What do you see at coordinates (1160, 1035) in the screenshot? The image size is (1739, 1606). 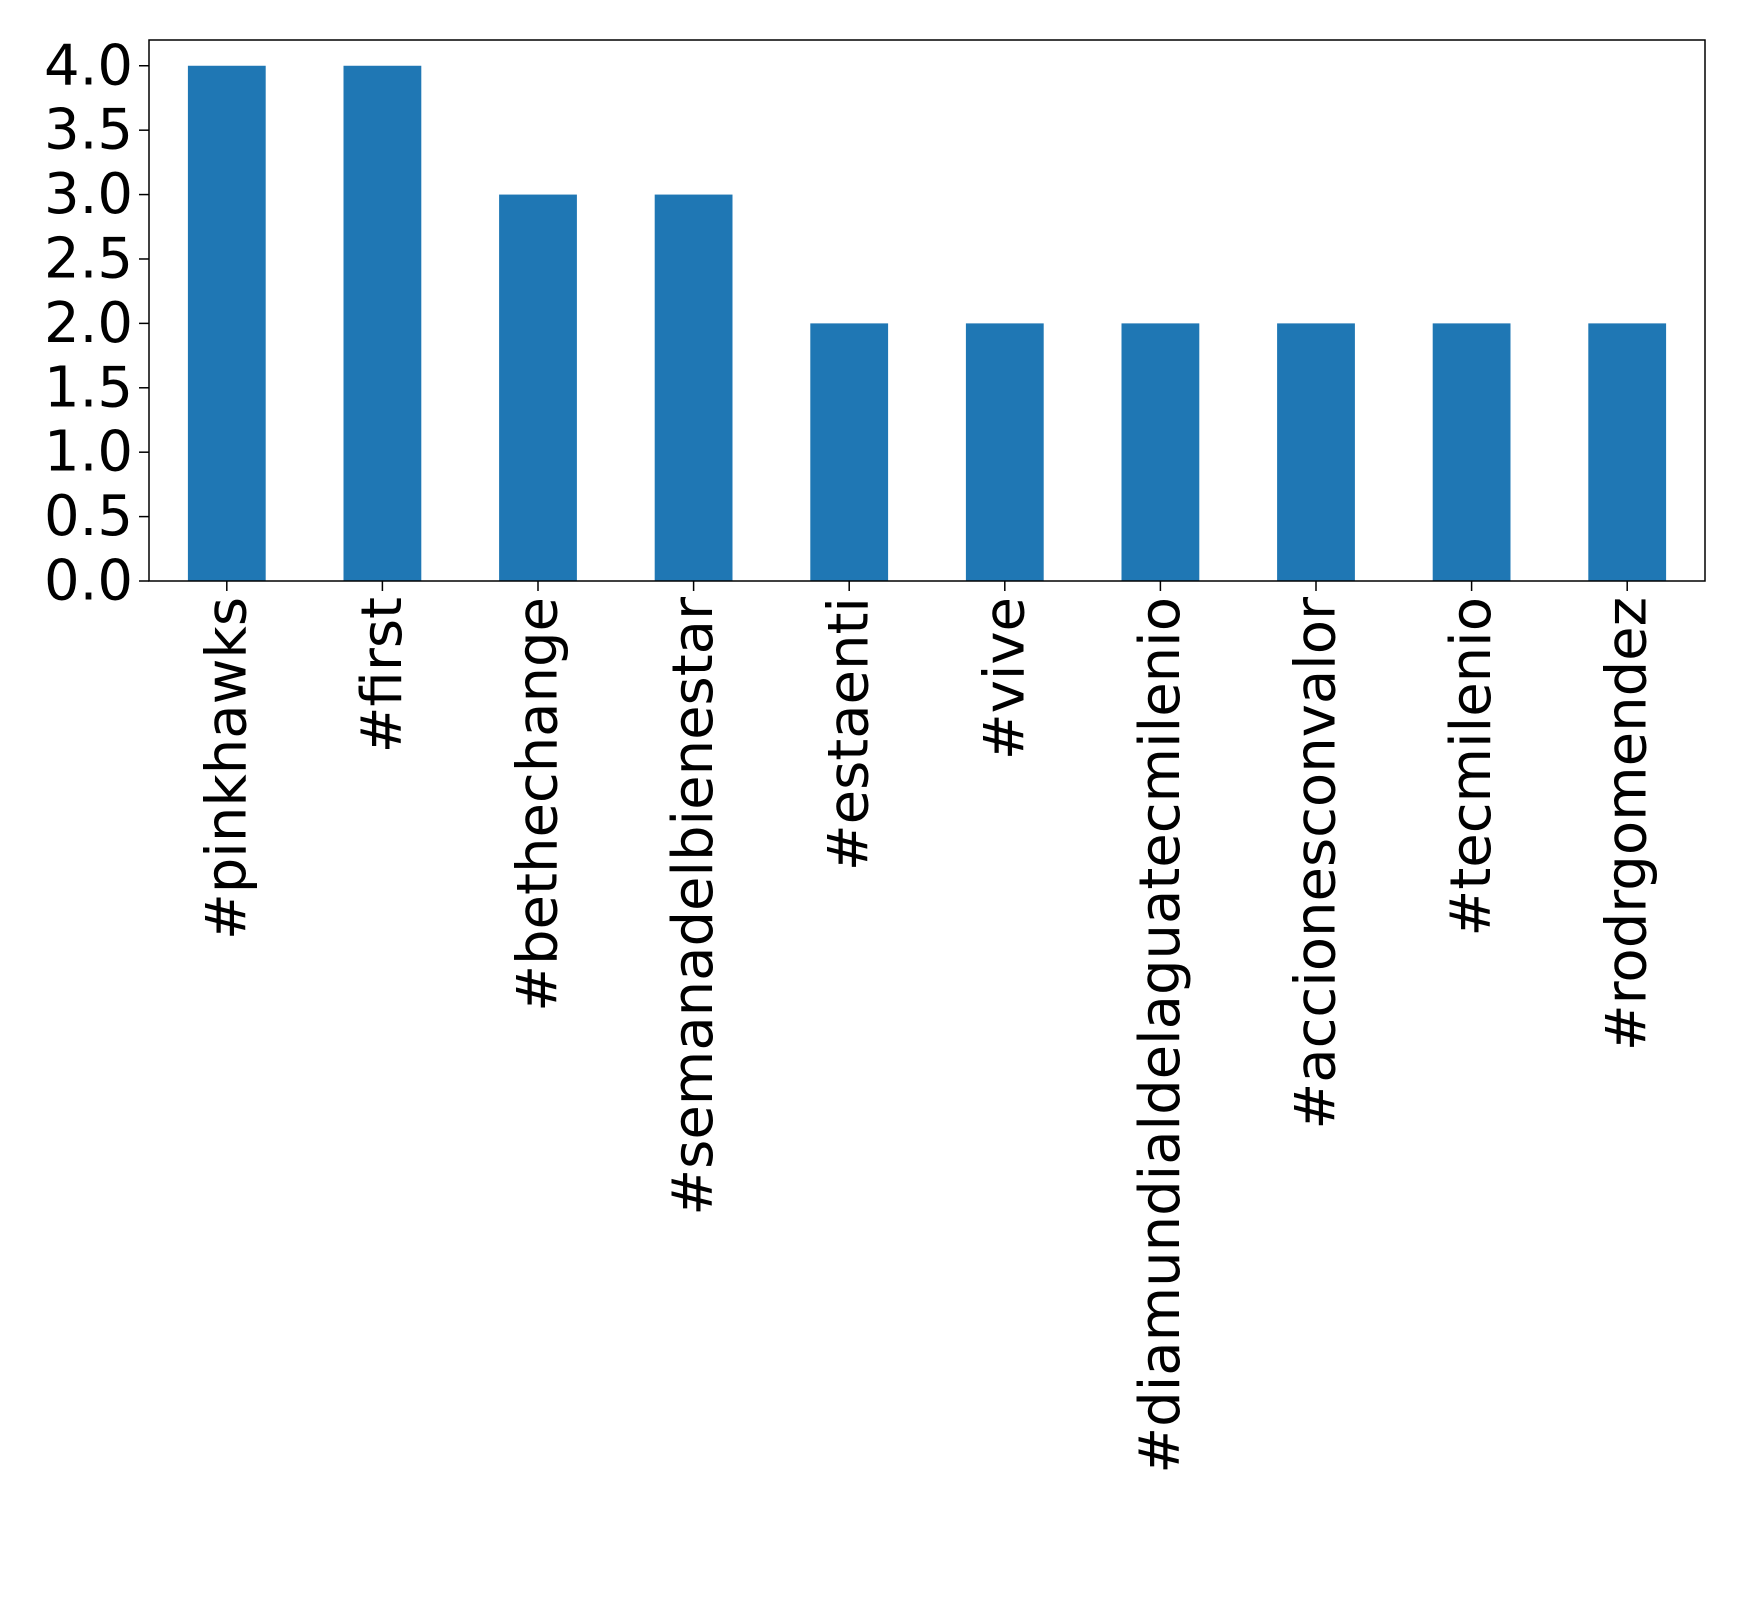 I see `x-category-label: #diamundialdelaguatecmilenio` at bounding box center [1160, 1035].